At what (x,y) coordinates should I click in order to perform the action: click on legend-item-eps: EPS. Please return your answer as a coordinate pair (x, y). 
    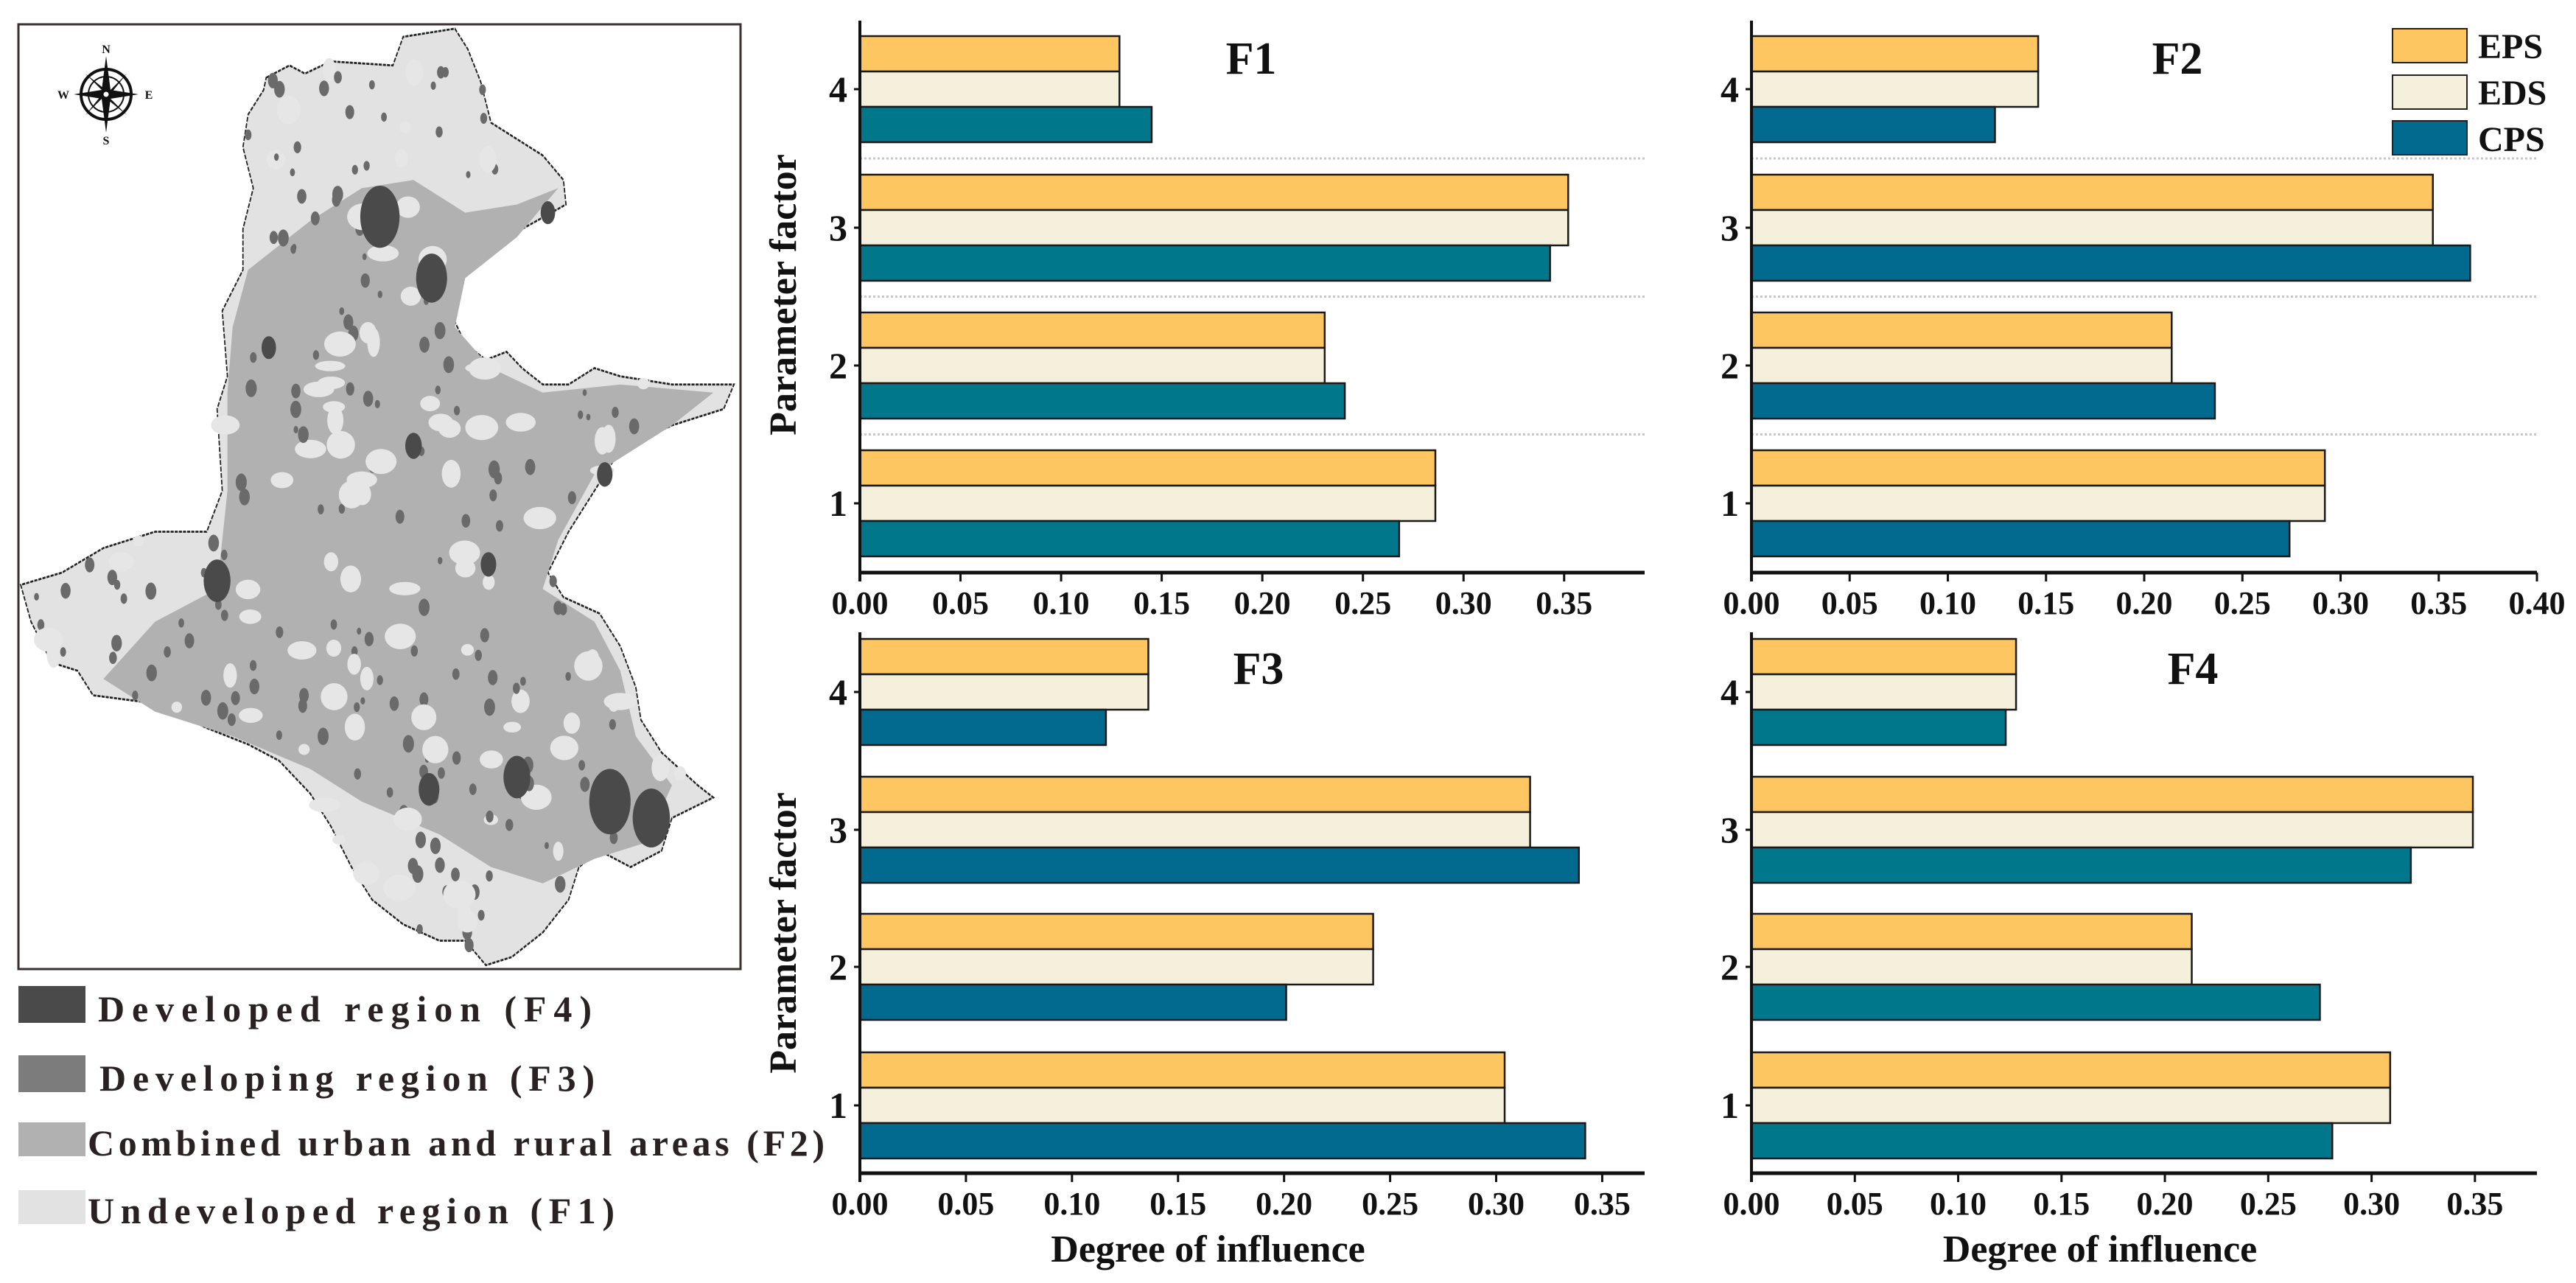
    Looking at the image, I should click on (2467, 46).